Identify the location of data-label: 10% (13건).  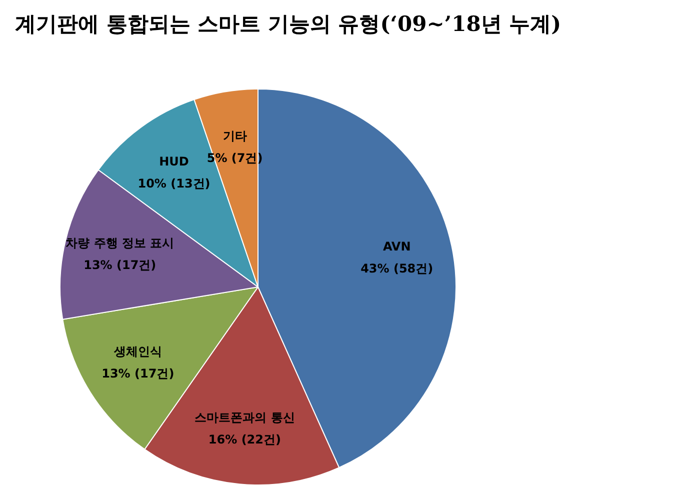
(174, 183).